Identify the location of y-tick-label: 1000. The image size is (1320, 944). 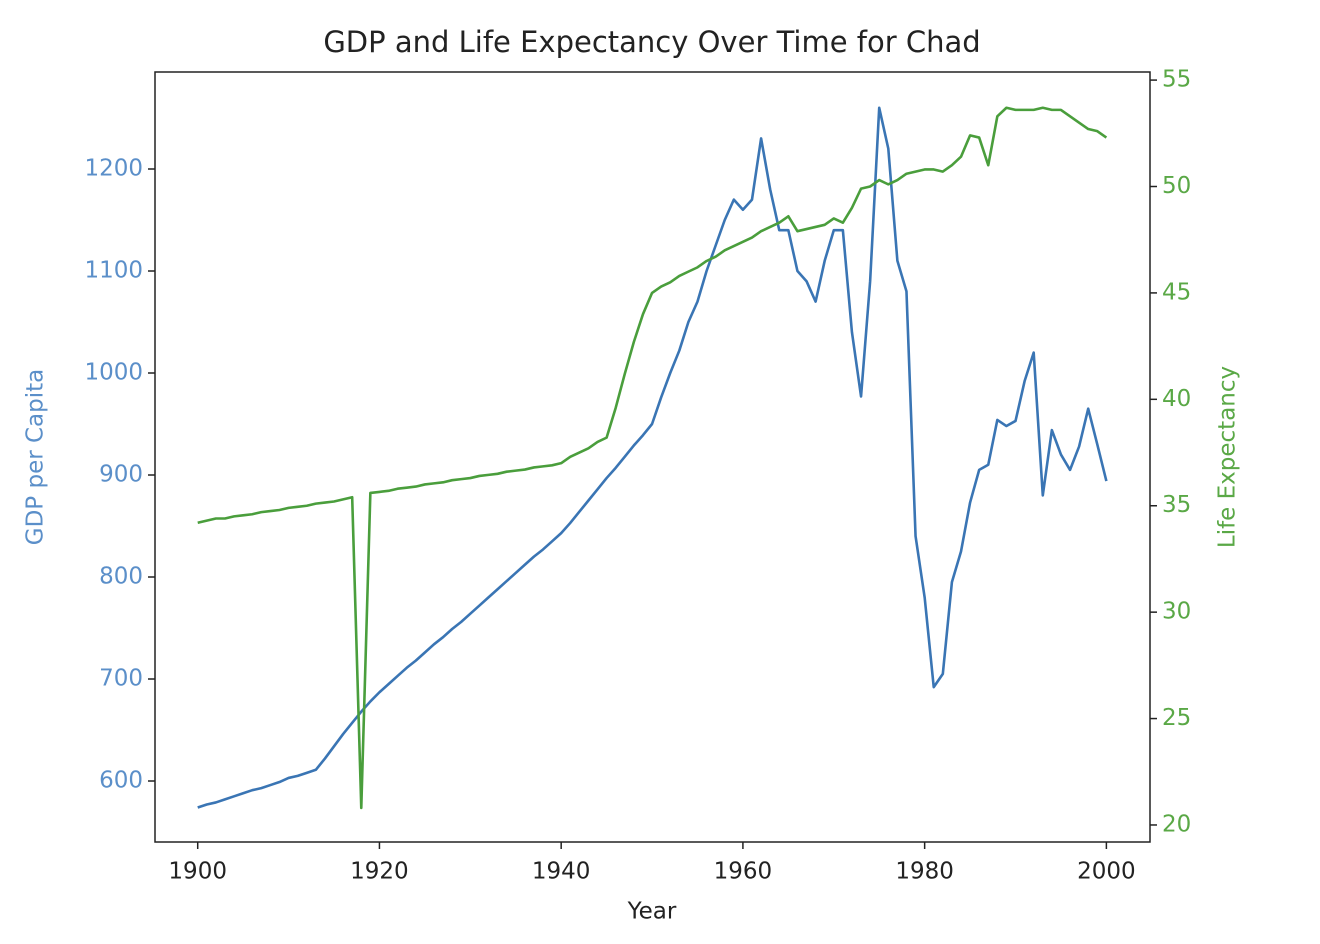
(113, 373).